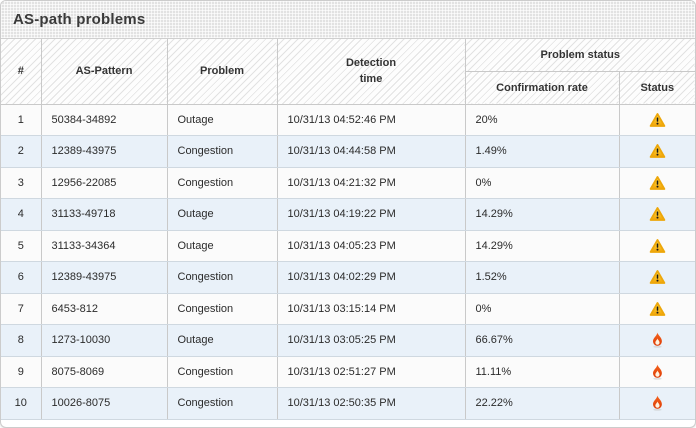 The height and width of the screenshot is (428, 696). I want to click on column-header-problem: Problem, so click(222, 72).